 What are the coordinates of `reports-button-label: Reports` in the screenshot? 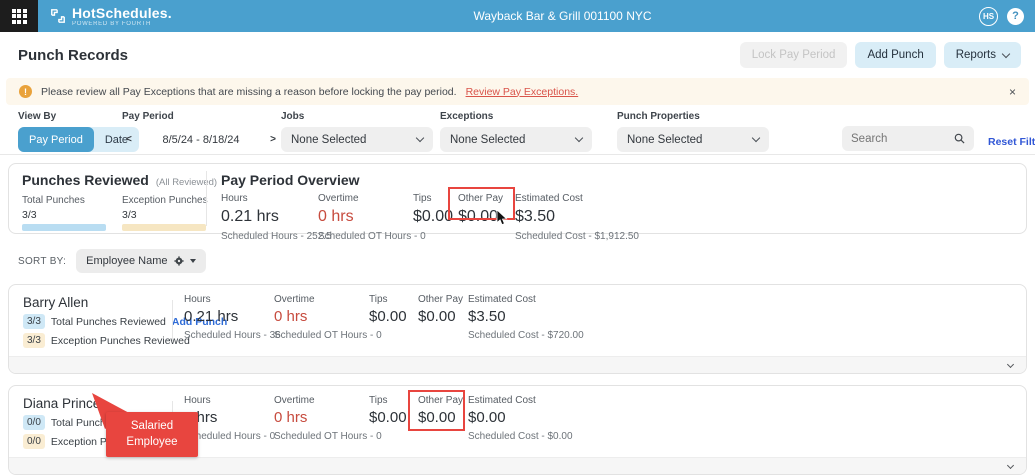 It's located at (975, 55).